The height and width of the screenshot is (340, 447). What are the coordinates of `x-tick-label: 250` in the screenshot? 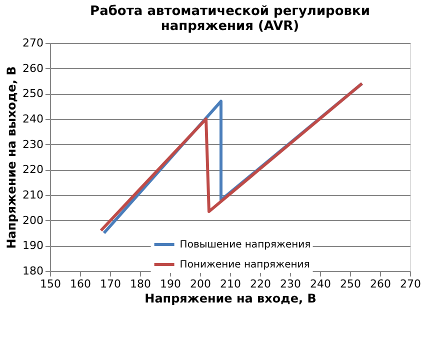 It's located at (350, 284).